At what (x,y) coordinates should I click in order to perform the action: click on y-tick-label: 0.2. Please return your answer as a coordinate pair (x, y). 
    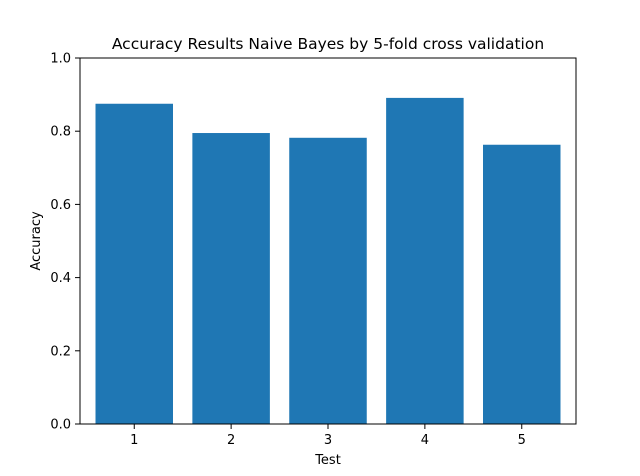
    Looking at the image, I should click on (60, 351).